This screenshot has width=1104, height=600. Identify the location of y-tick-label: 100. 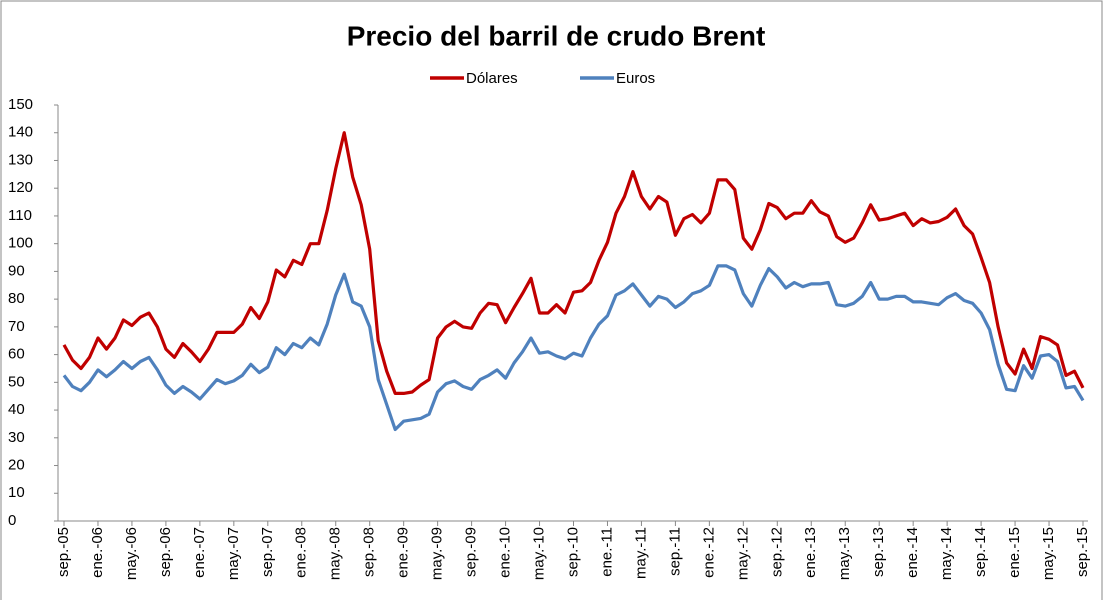
(20, 243).